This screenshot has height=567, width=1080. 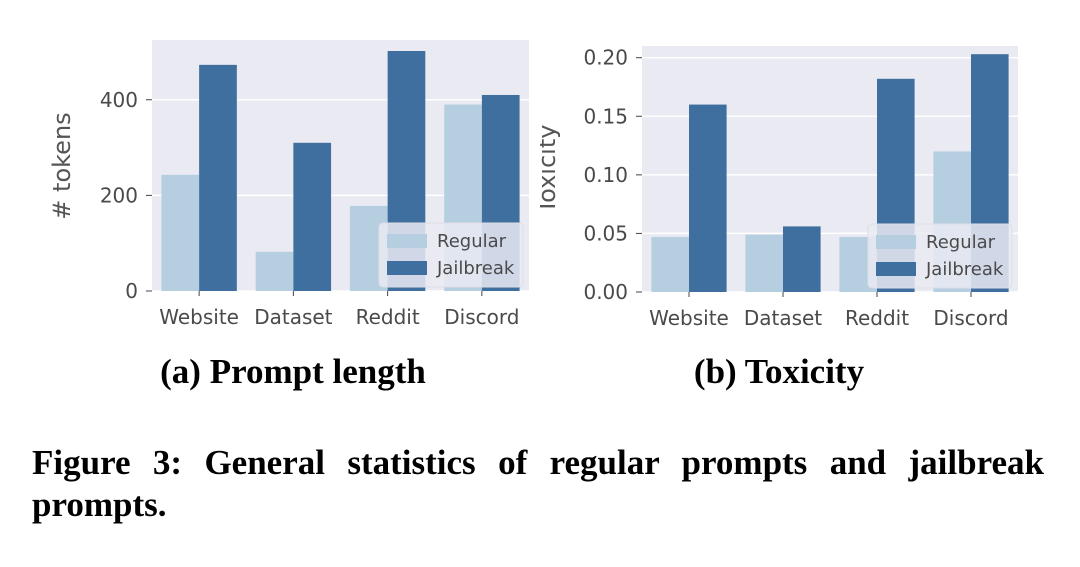 I want to click on subcaption-prompt-length: (a) Prompt length, so click(x=293, y=371).